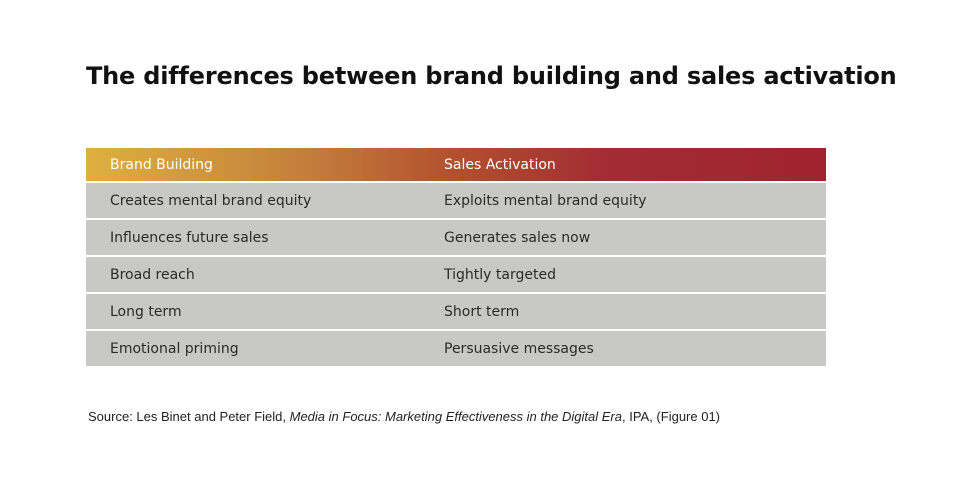 Image resolution: width=960 pixels, height=482 pixels. I want to click on header-sales-activation: Sales Activation, so click(500, 164).